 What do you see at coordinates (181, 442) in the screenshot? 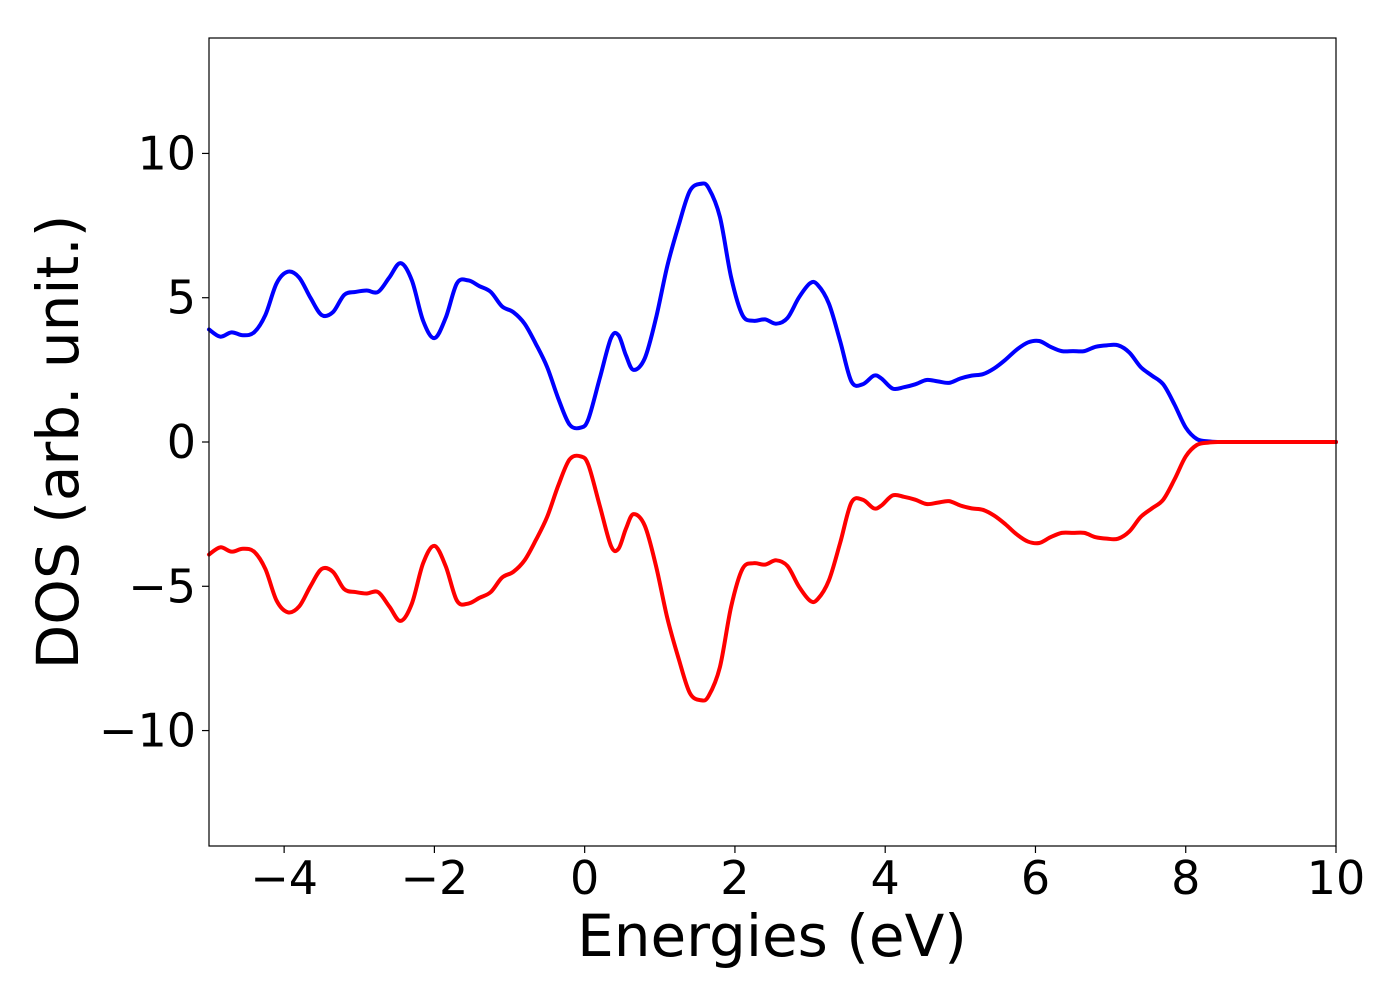
I see `y-tick-label: 0` at bounding box center [181, 442].